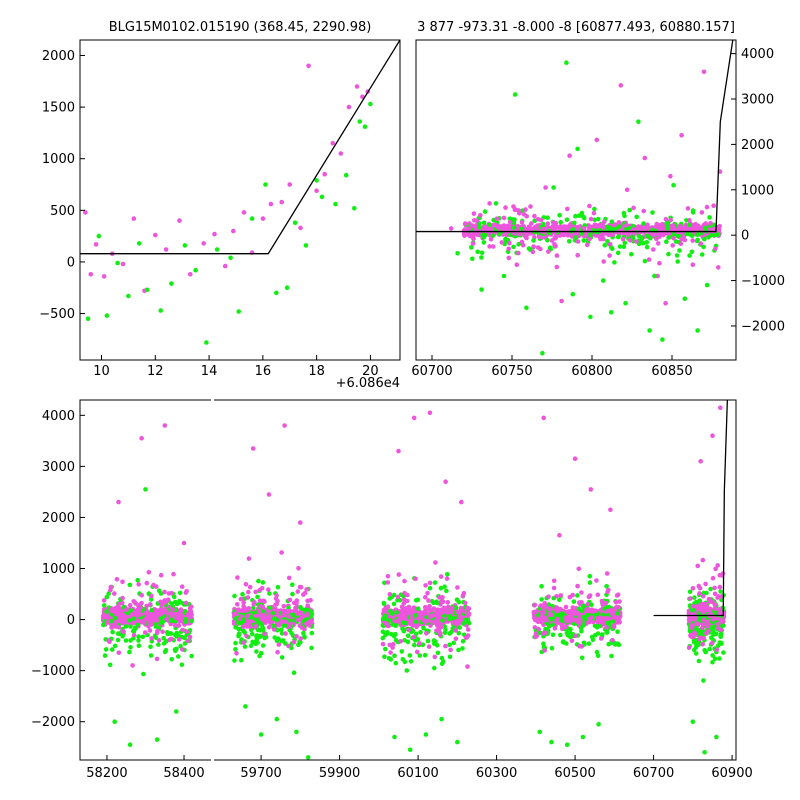  I want to click on plot1-x-tick-label: 10, so click(101, 371).